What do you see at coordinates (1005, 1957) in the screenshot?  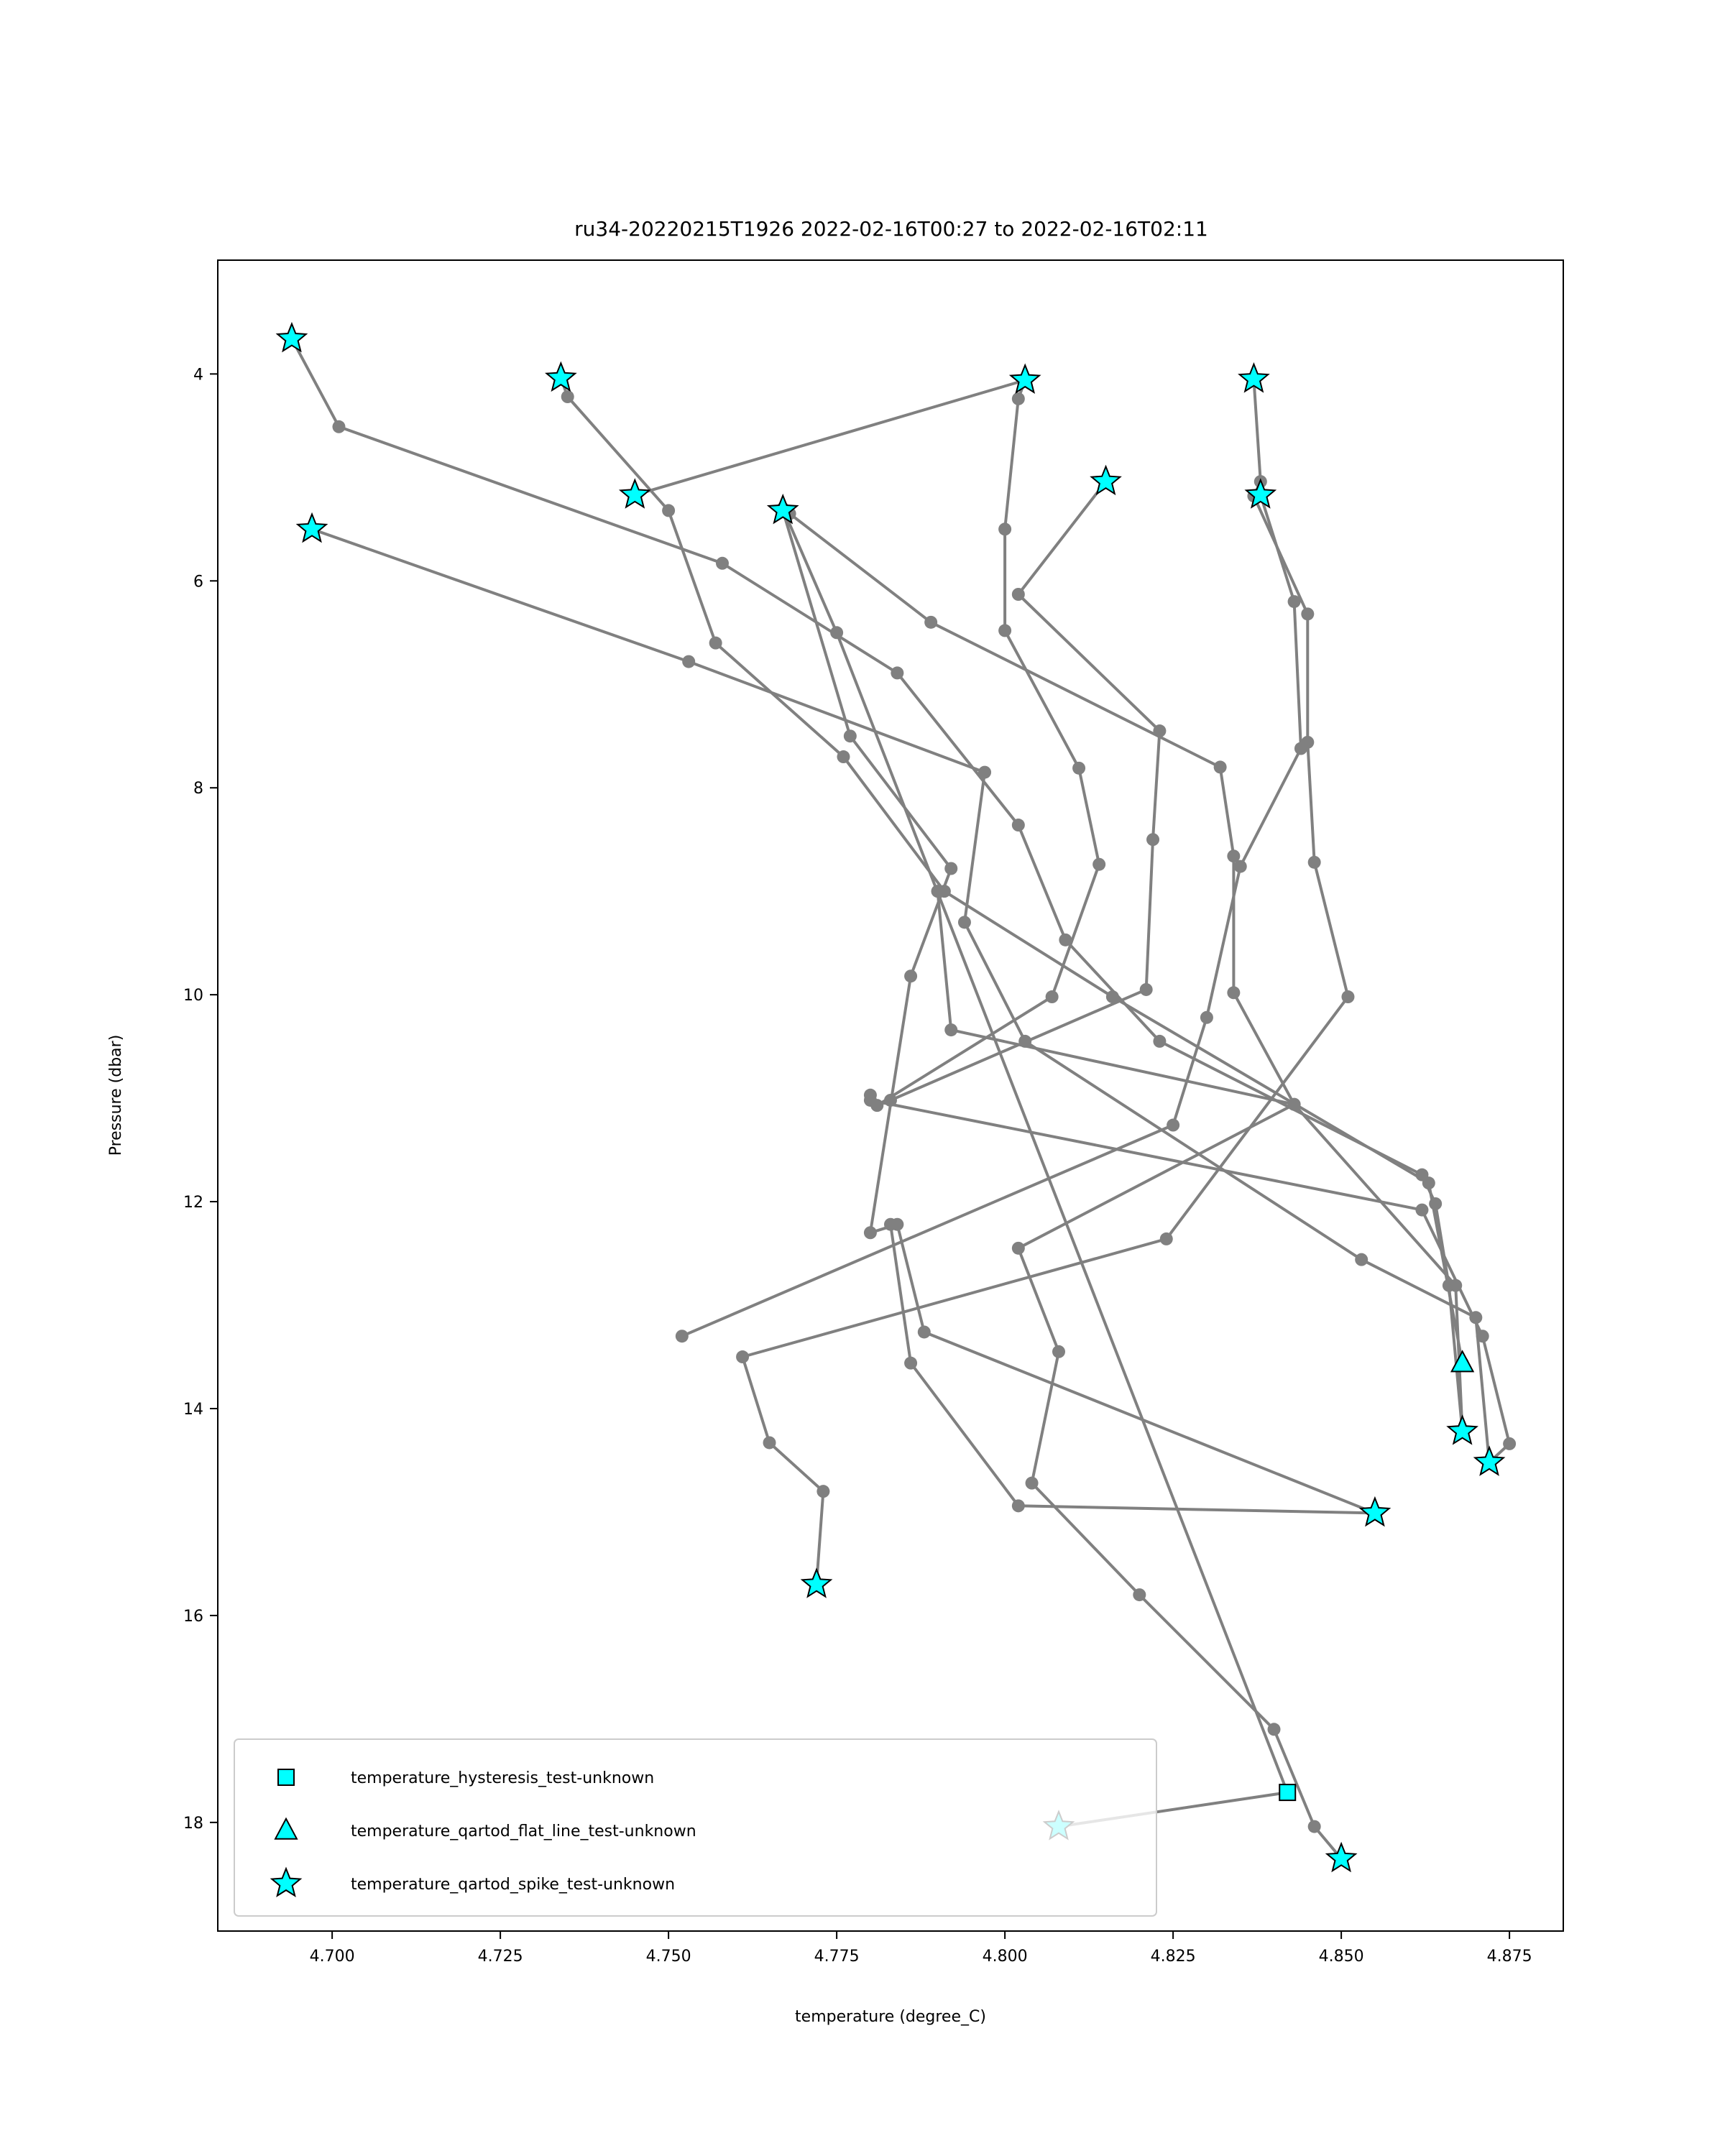 I see `x-tick-label: 4.800` at bounding box center [1005, 1957].